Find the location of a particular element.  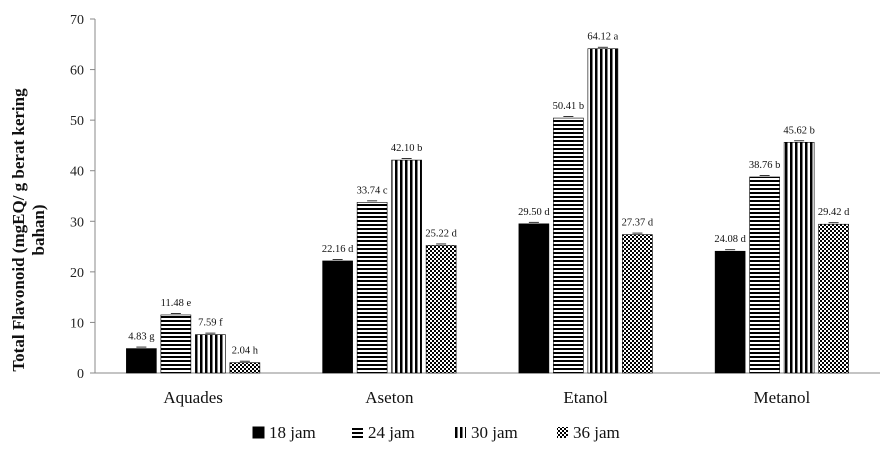

data-label: 38.76 b is located at coordinates (765, 165).